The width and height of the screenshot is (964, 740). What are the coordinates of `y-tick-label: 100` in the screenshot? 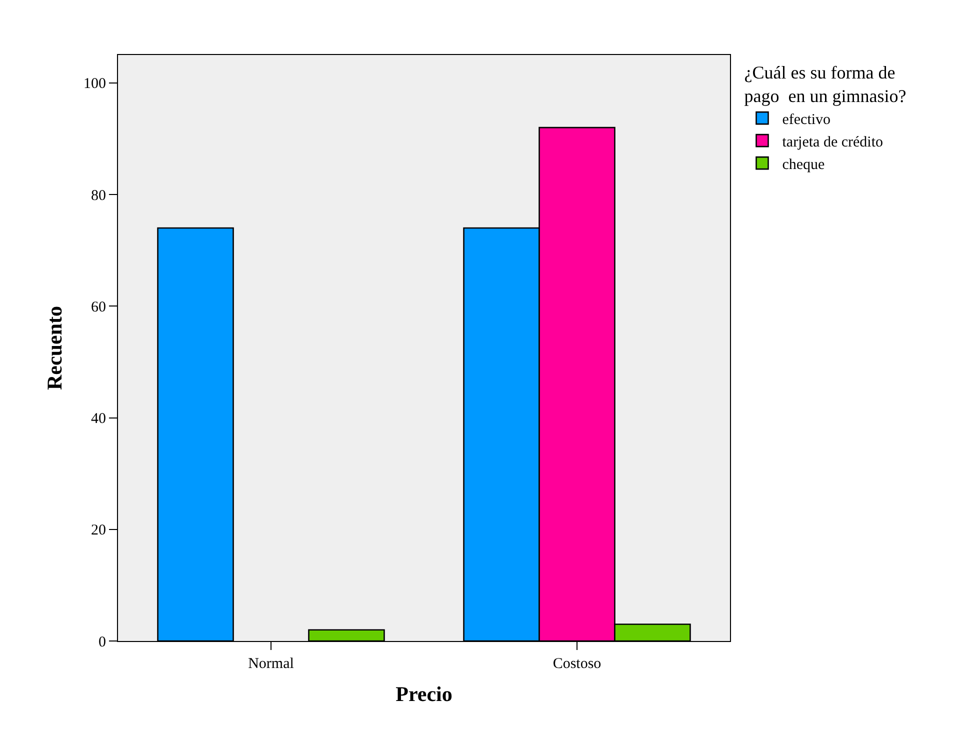 It's located at (95, 84).